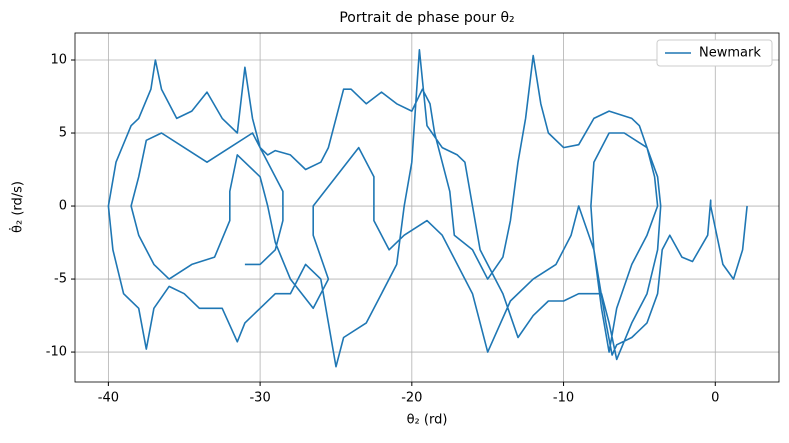  Describe the element at coordinates (56, 352) in the screenshot. I see `y-tick-label: -10` at that location.